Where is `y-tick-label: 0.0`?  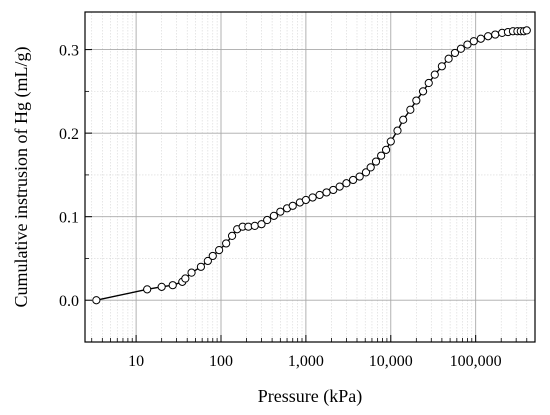 y-tick-label: 0.0 is located at coordinates (69, 301).